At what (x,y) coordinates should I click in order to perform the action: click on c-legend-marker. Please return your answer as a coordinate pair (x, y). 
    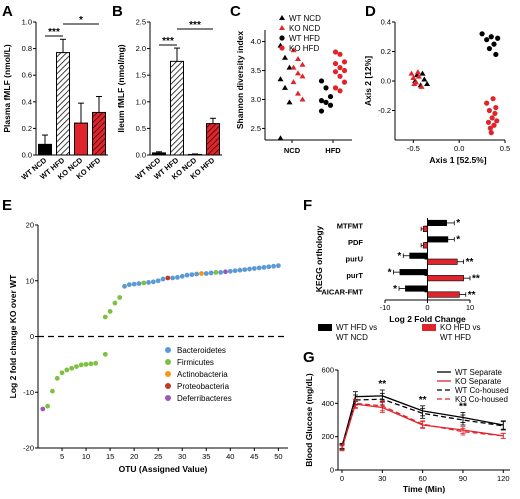
    Looking at the image, I should click on (282, 27).